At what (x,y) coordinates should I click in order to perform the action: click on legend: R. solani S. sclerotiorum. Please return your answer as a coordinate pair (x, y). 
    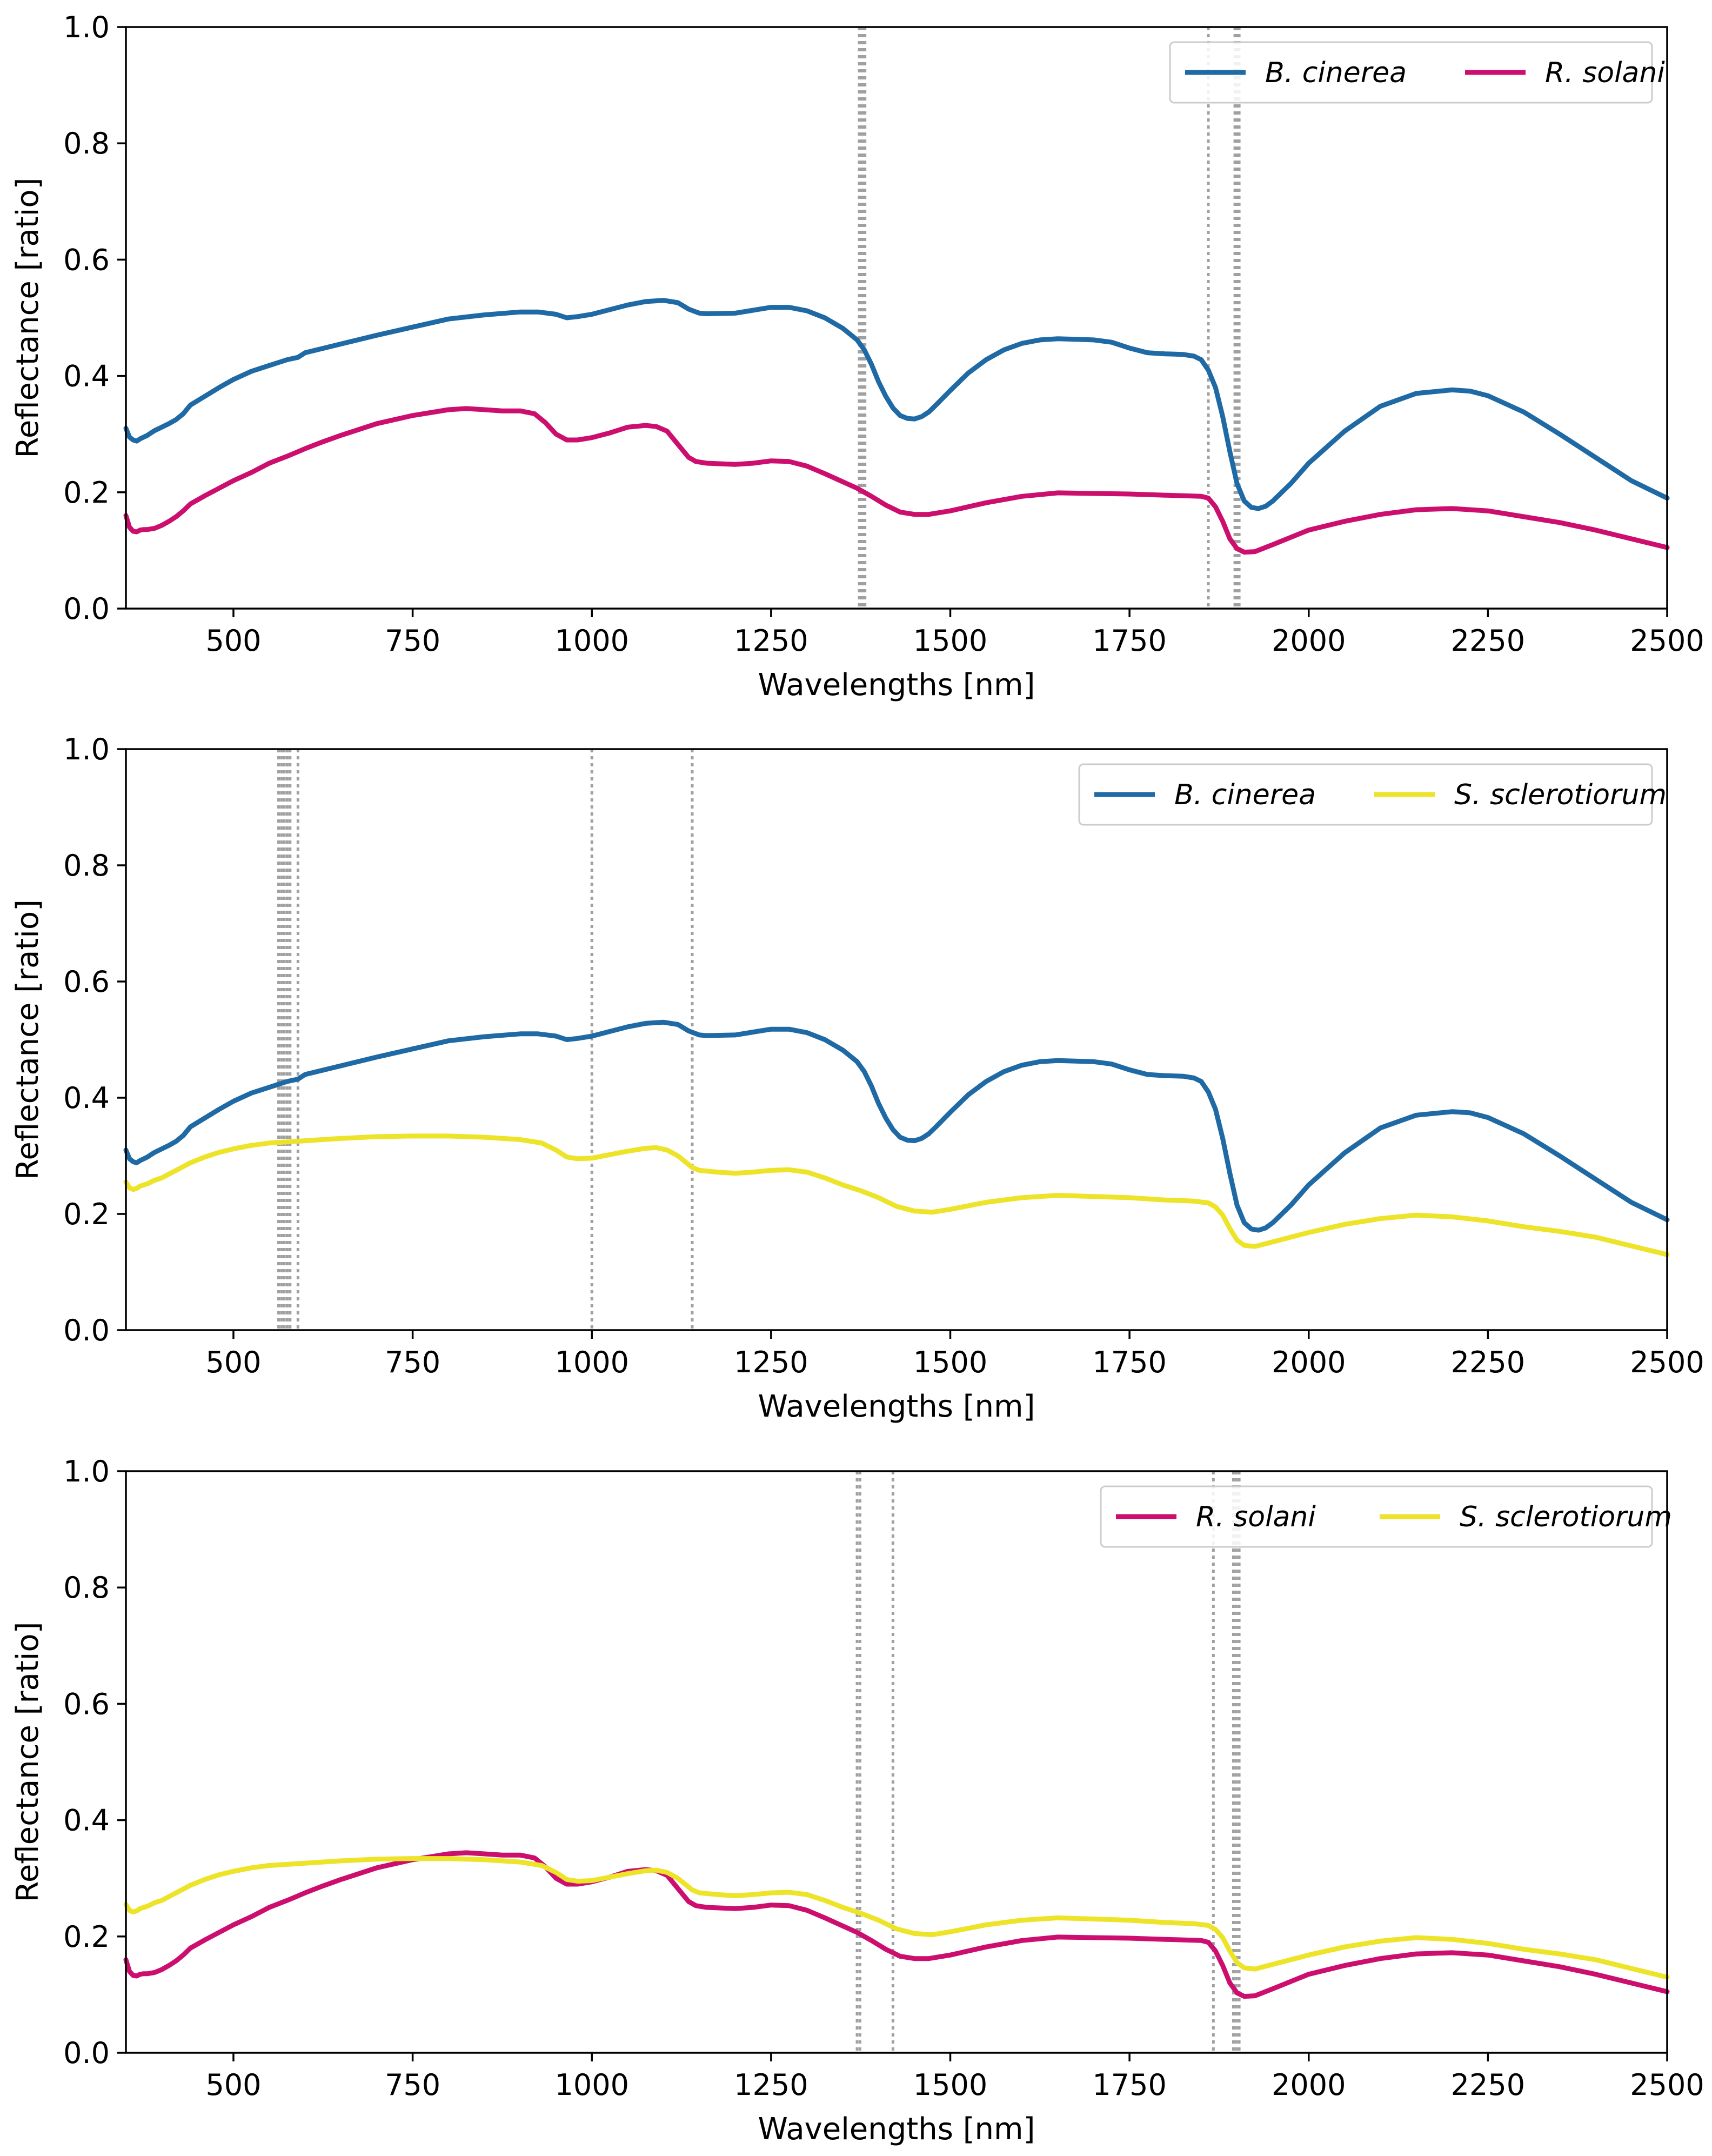
    Looking at the image, I should click on (1386, 1516).